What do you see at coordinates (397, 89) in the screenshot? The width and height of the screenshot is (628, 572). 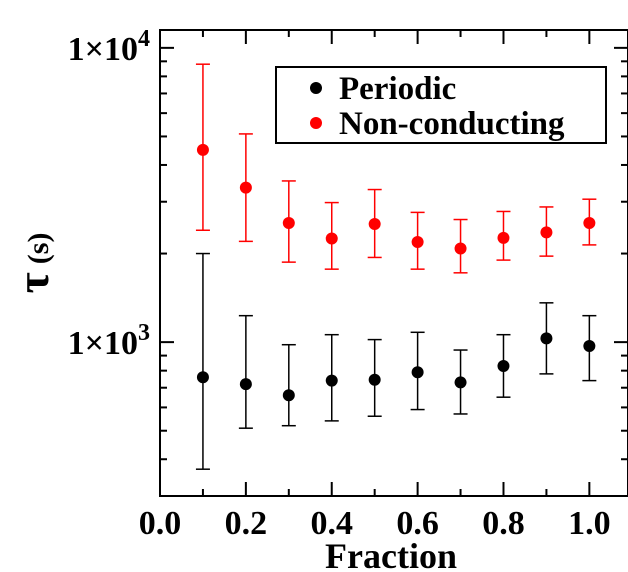 I see `legend-label-periodic: Periodic` at bounding box center [397, 89].